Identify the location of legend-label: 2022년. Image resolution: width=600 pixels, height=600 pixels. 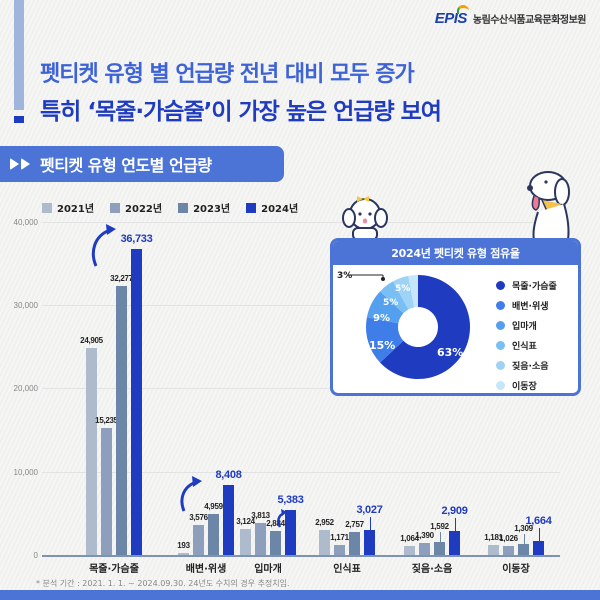
(144, 209).